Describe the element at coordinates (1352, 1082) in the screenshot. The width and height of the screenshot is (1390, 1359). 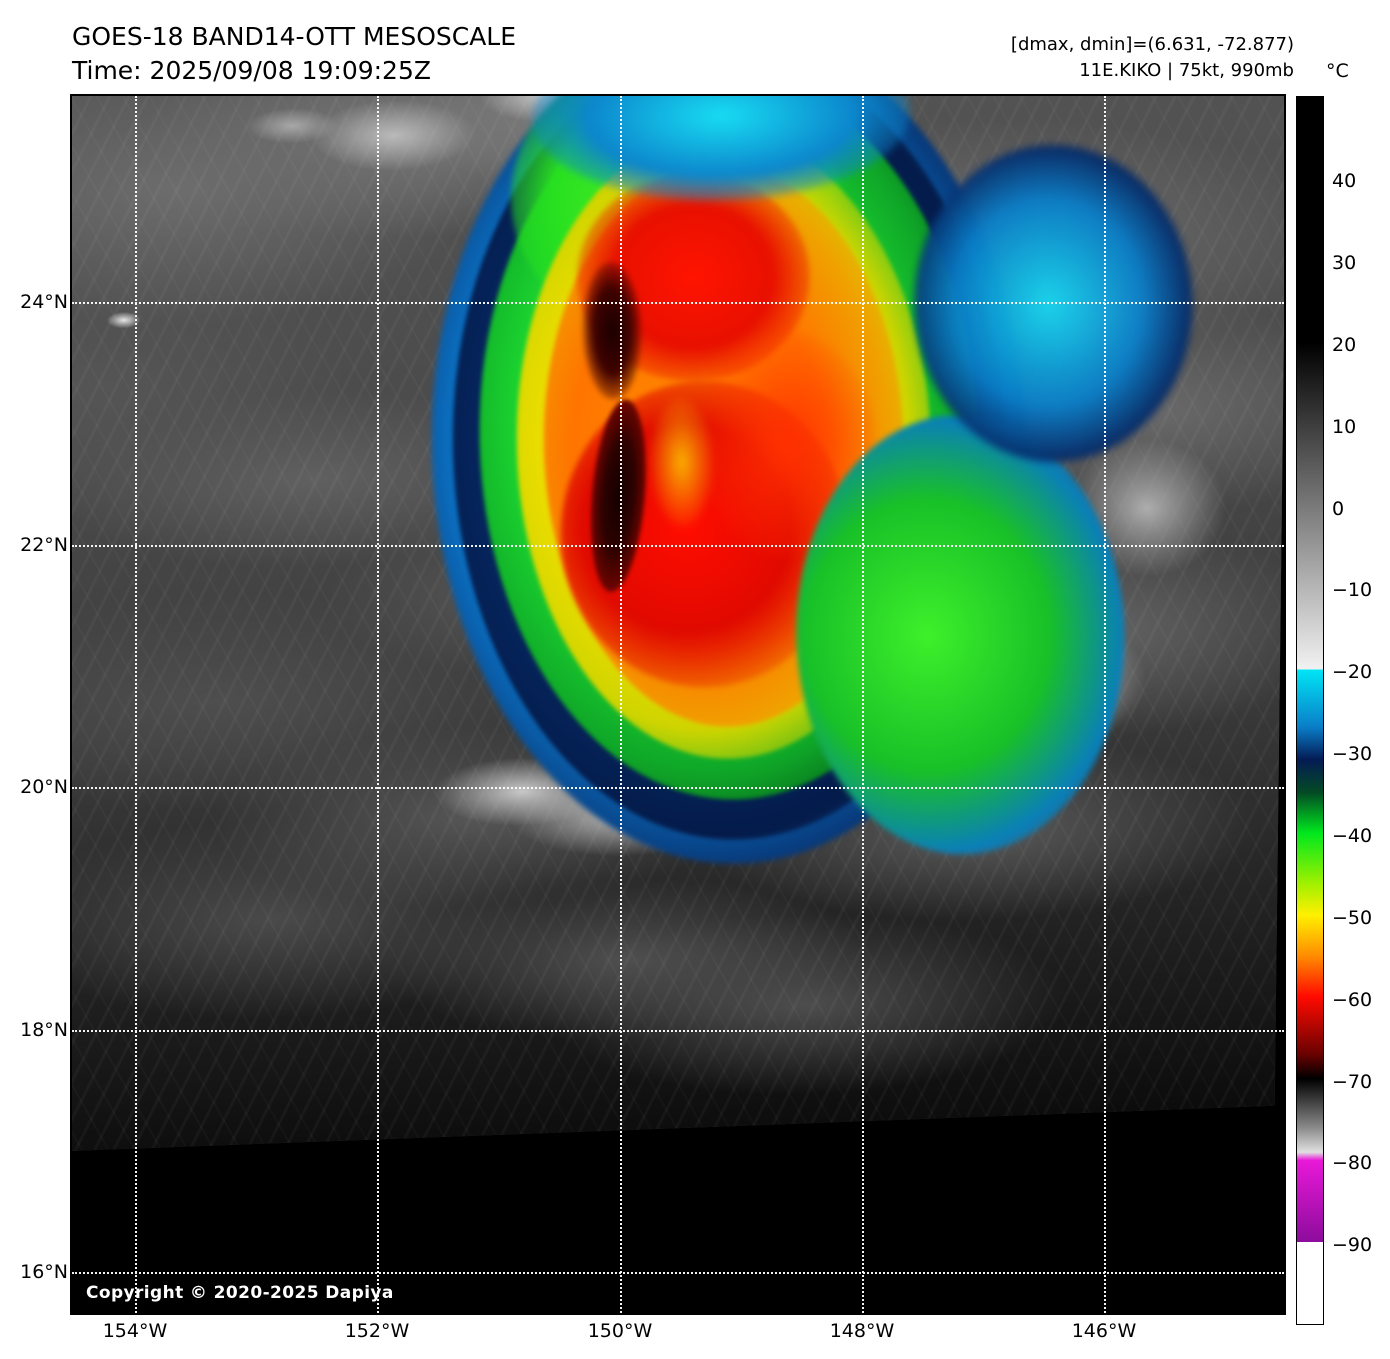
I see `colorbar-tick-label: −70` at that location.